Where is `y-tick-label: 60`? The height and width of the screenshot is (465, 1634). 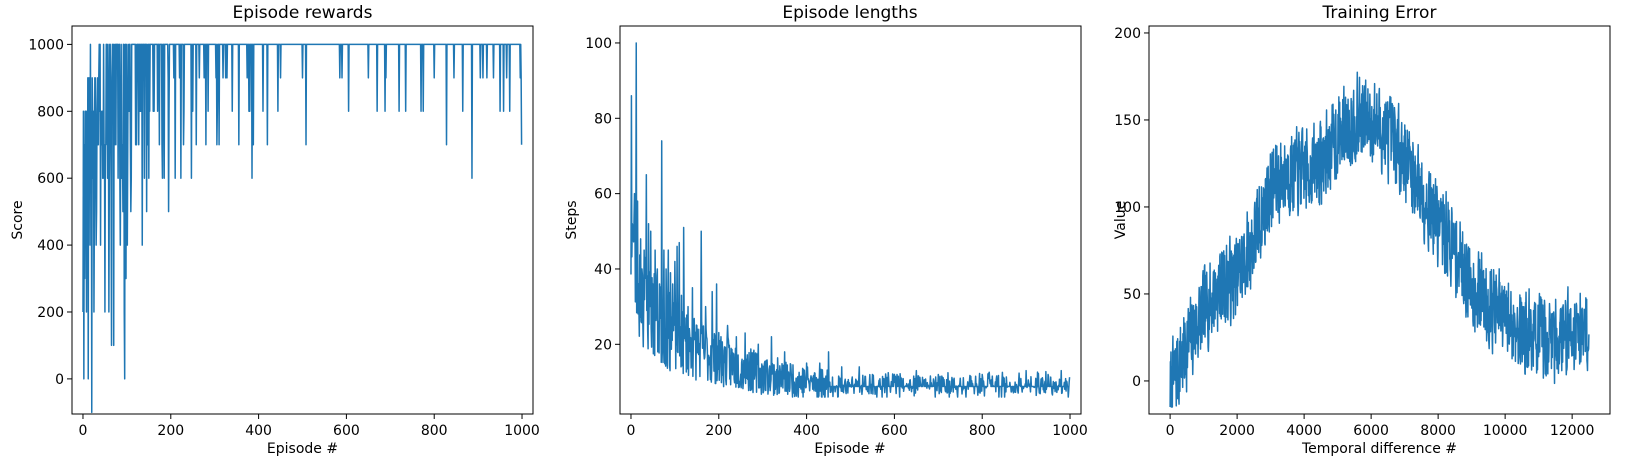 y-tick-label: 60 is located at coordinates (603, 195).